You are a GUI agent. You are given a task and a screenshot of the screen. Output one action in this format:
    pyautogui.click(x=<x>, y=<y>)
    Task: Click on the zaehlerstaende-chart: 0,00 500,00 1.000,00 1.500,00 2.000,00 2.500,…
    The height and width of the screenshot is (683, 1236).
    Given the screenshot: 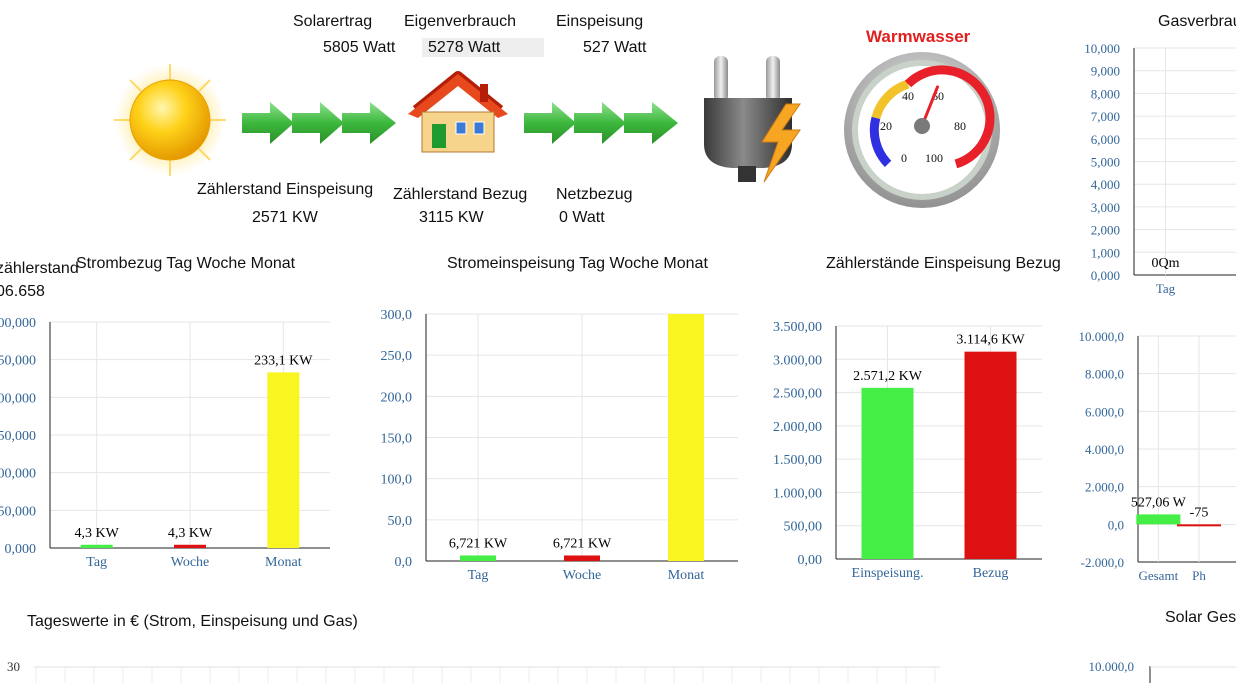 What is the action you would take?
    pyautogui.click(x=907, y=450)
    